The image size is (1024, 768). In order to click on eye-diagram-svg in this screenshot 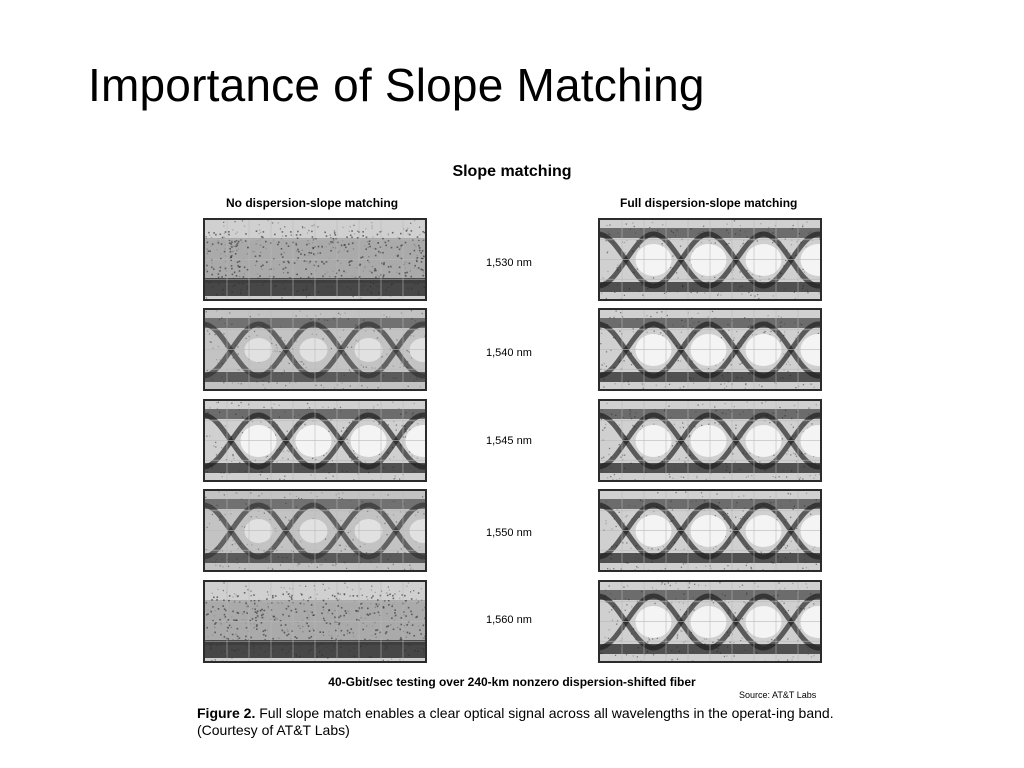, I will do `click(315, 621)`.